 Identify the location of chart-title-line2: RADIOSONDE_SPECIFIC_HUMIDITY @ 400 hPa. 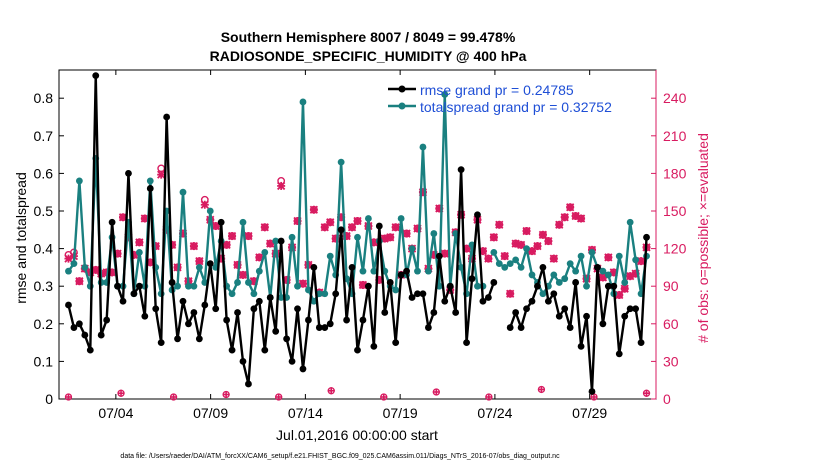
(368, 56).